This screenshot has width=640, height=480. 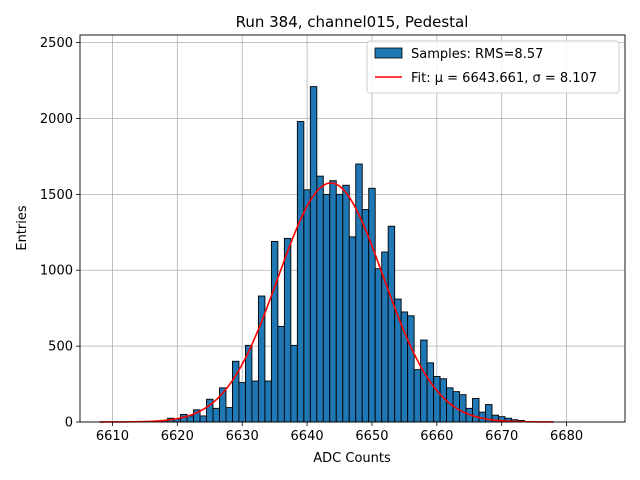 What do you see at coordinates (371, 436) in the screenshot?
I see `x-tick-label: 6650` at bounding box center [371, 436].